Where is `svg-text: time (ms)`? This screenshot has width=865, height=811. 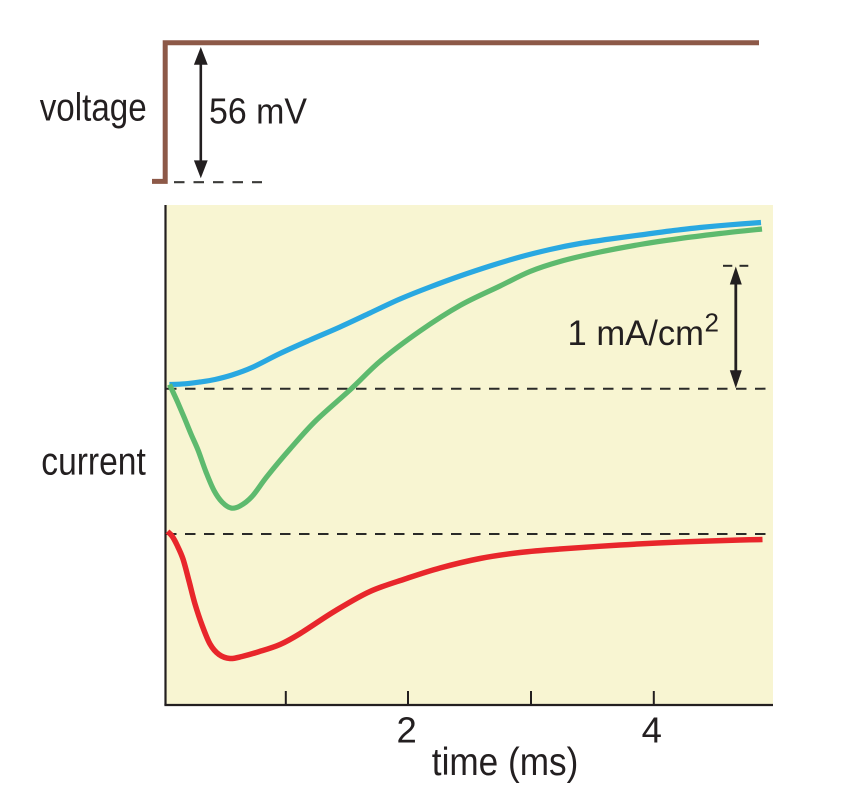
svg-text: time (ms) is located at coordinates (505, 762).